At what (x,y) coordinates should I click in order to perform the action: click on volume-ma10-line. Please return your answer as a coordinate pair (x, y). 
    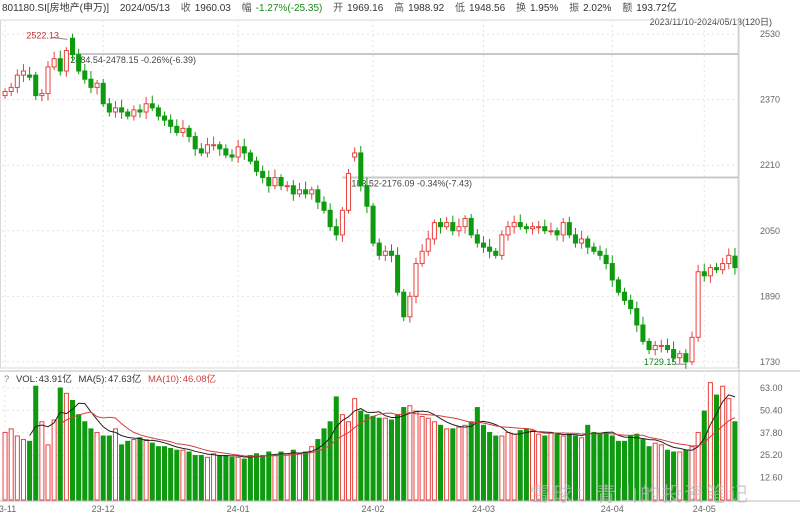
    Looking at the image, I should click on (398, 434).